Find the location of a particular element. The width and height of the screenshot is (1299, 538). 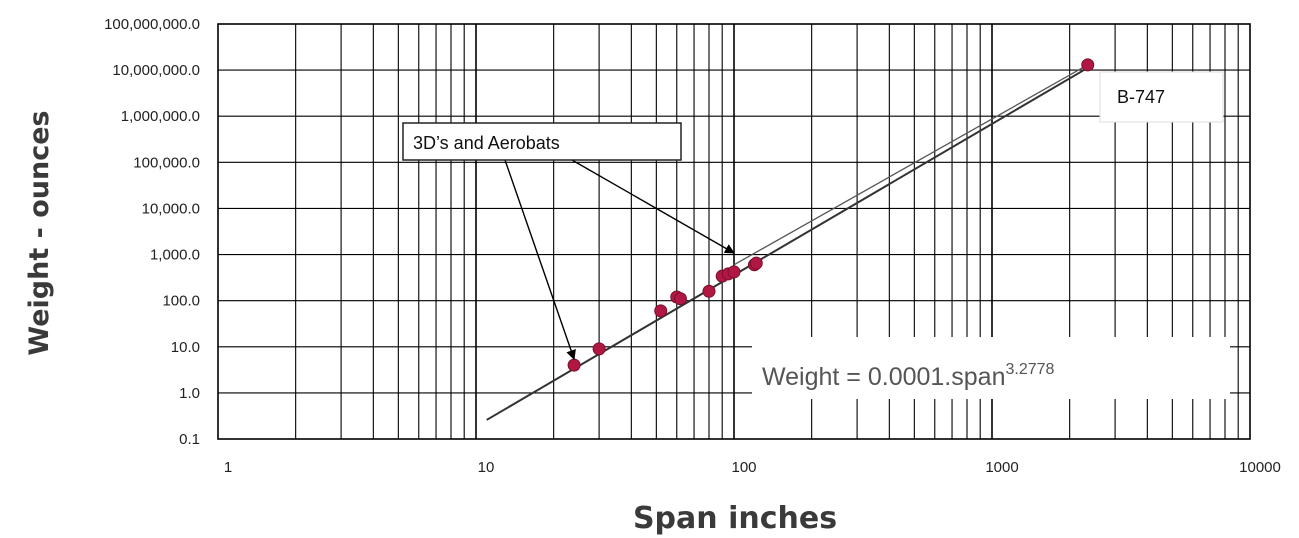

equation-box is located at coordinates (991, 368).